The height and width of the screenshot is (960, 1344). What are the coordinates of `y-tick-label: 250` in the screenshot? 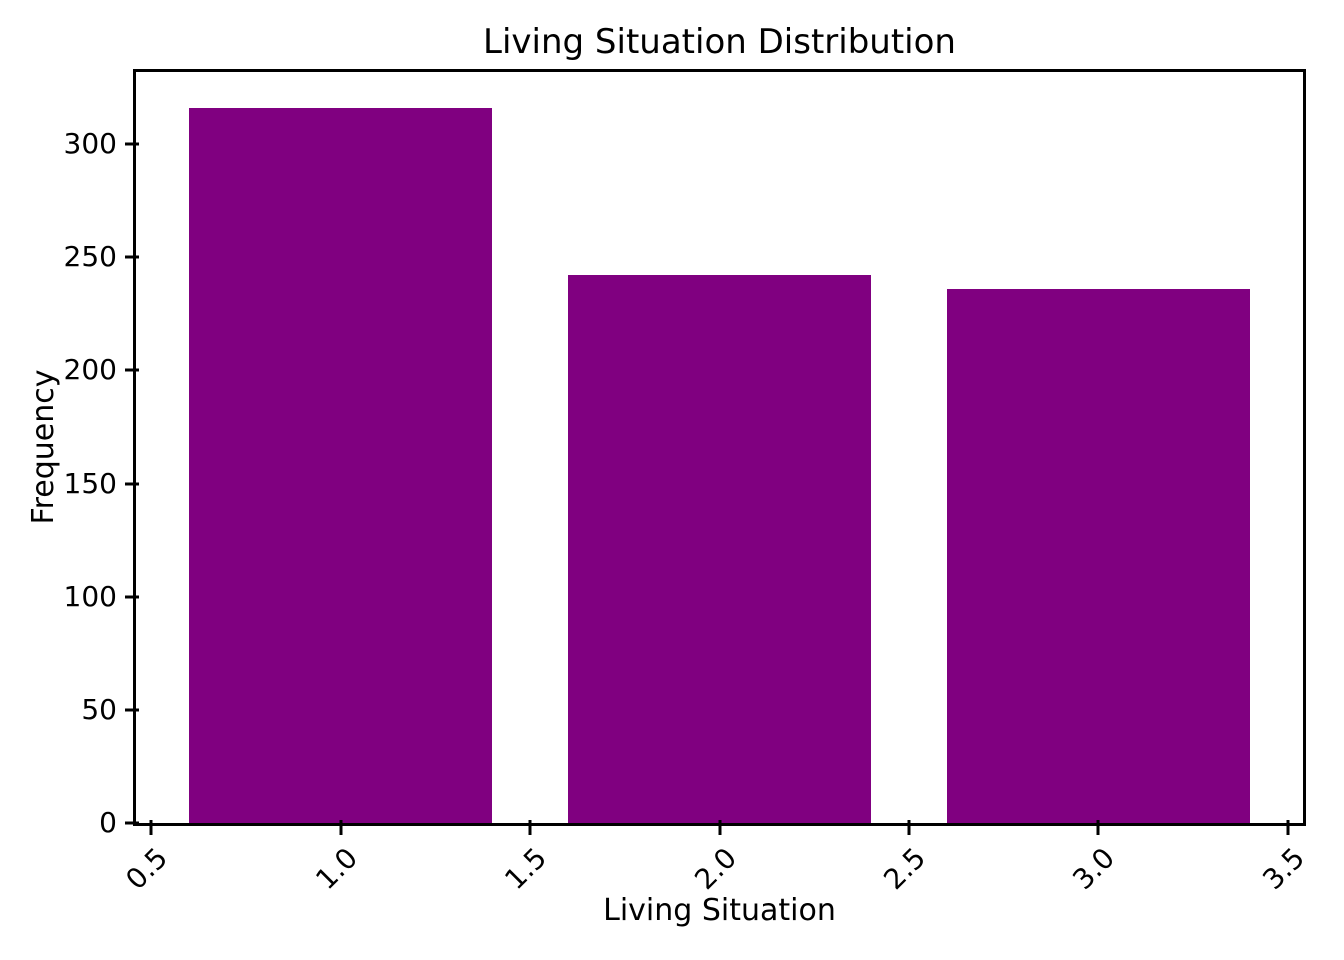 It's located at (90, 257).